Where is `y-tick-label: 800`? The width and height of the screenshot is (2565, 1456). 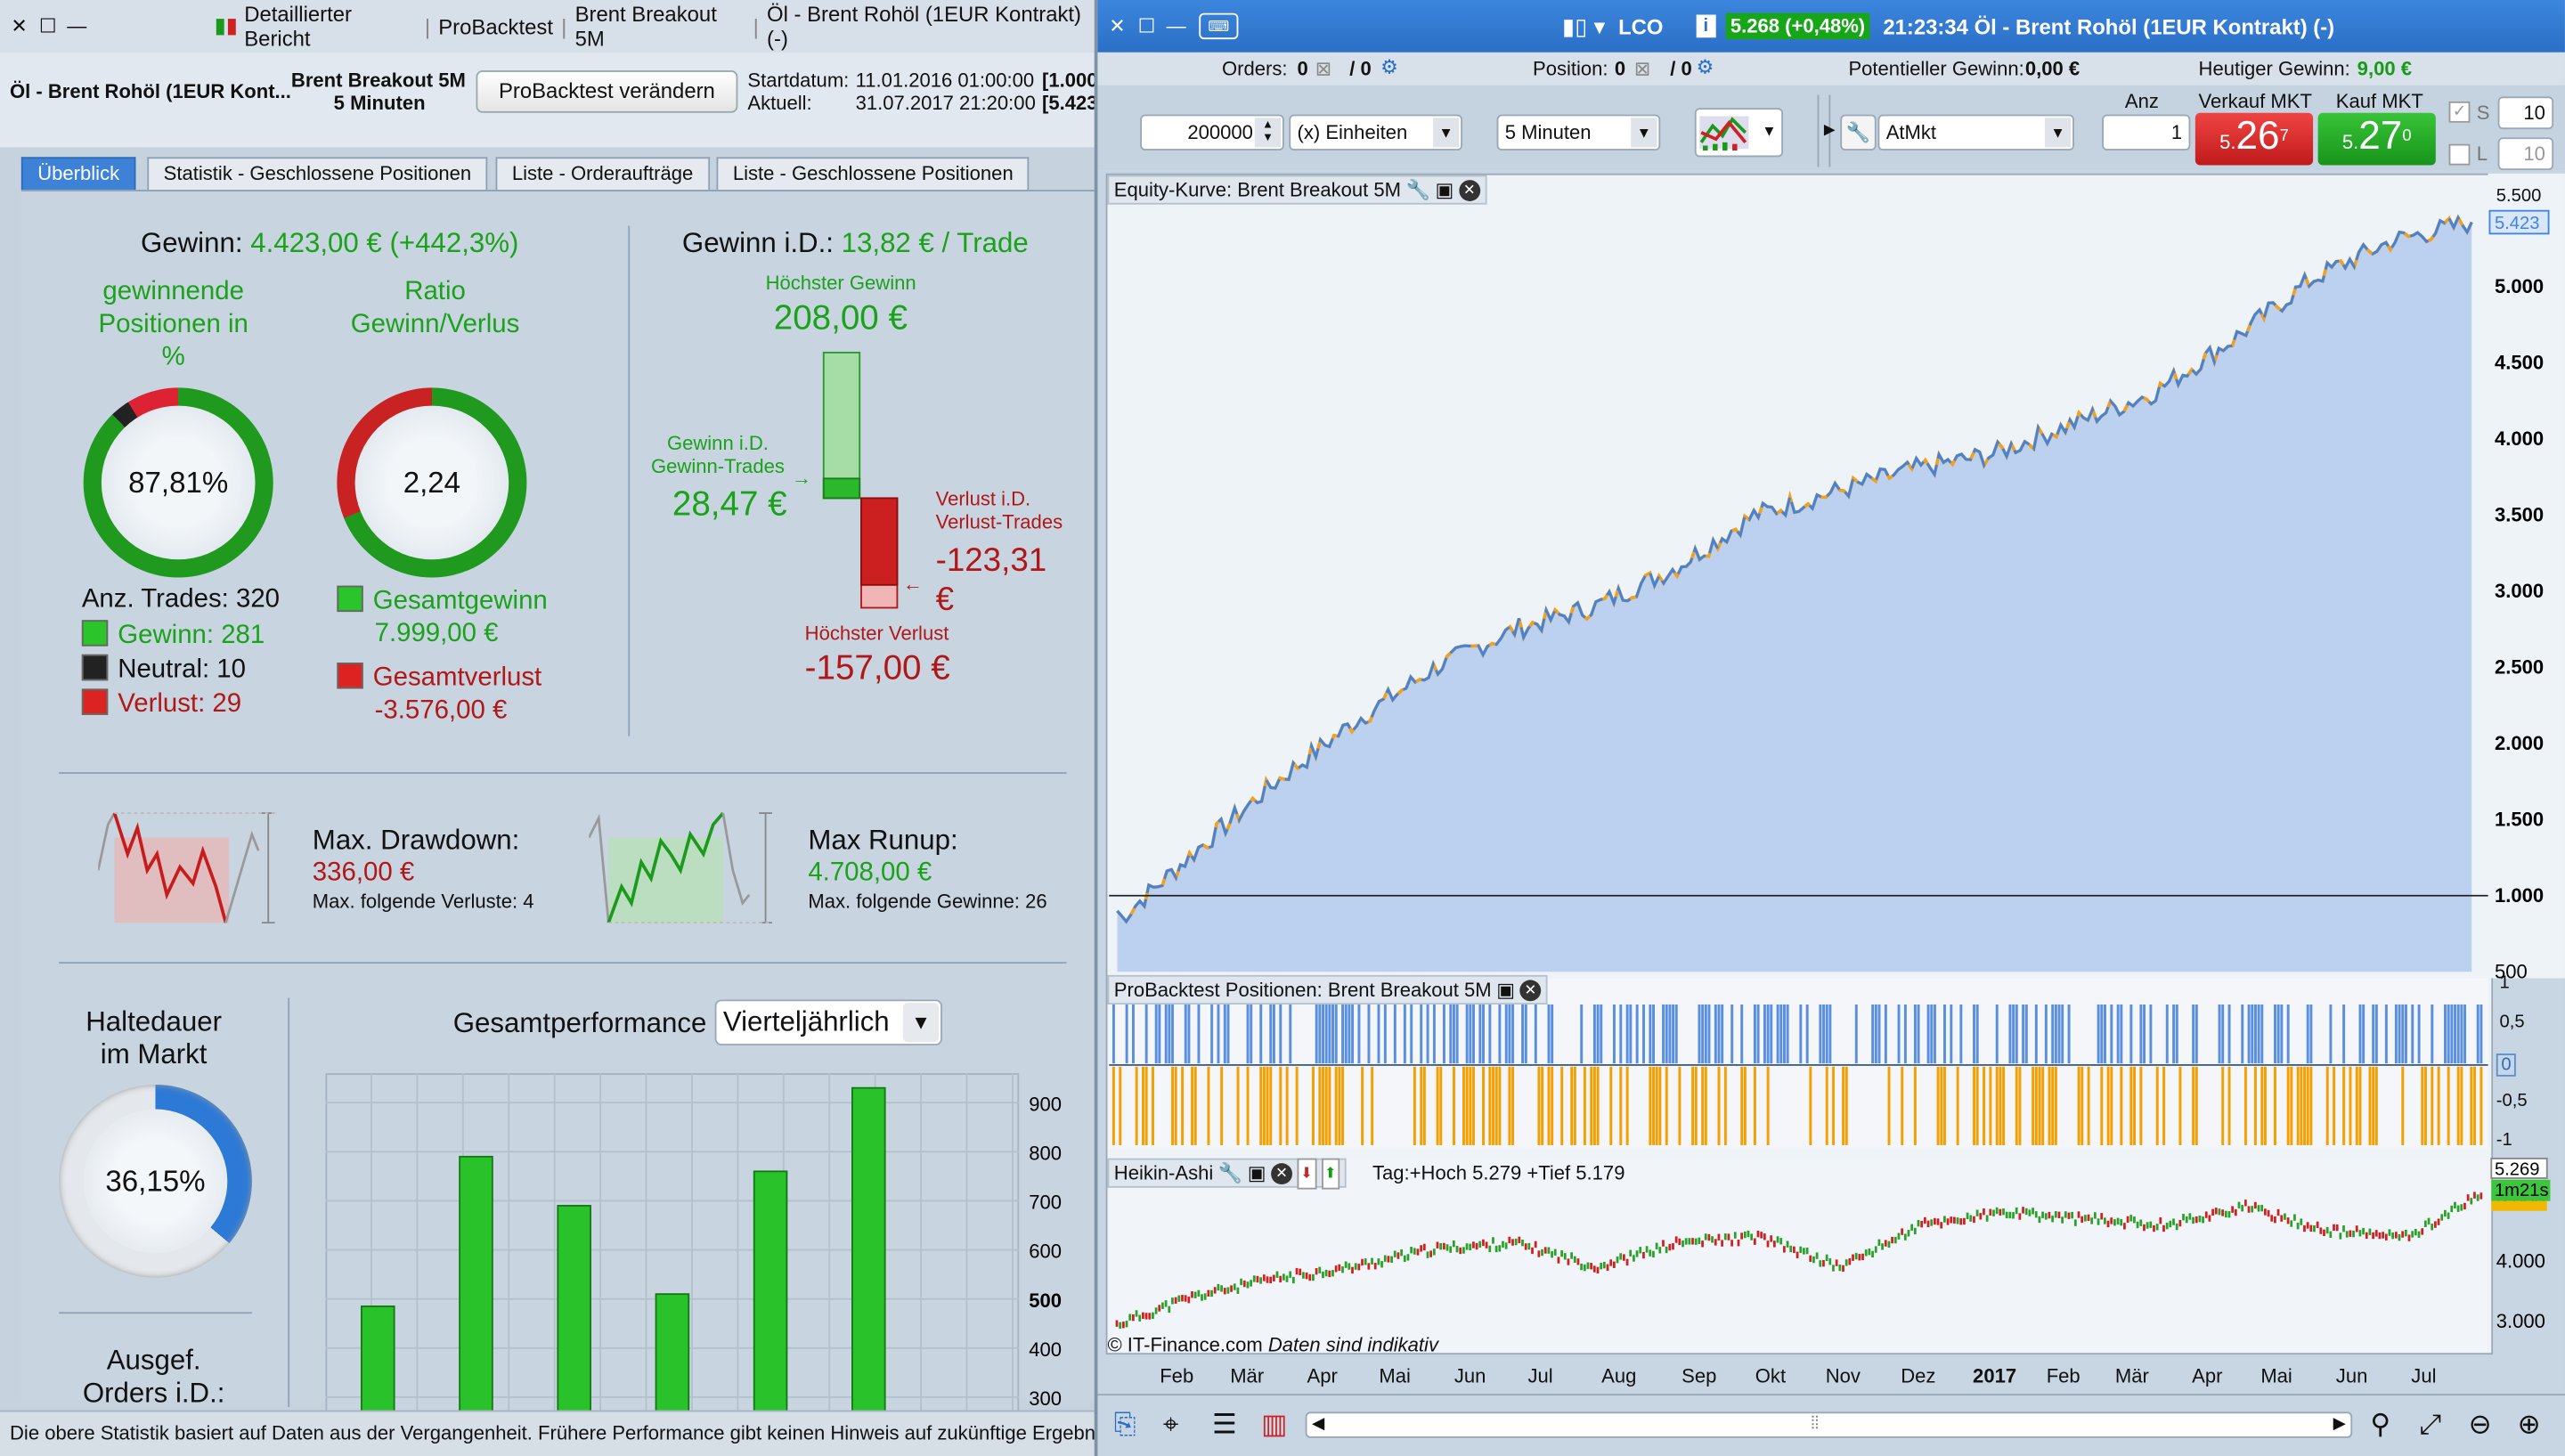 y-tick-label: 800 is located at coordinates (1045, 1154).